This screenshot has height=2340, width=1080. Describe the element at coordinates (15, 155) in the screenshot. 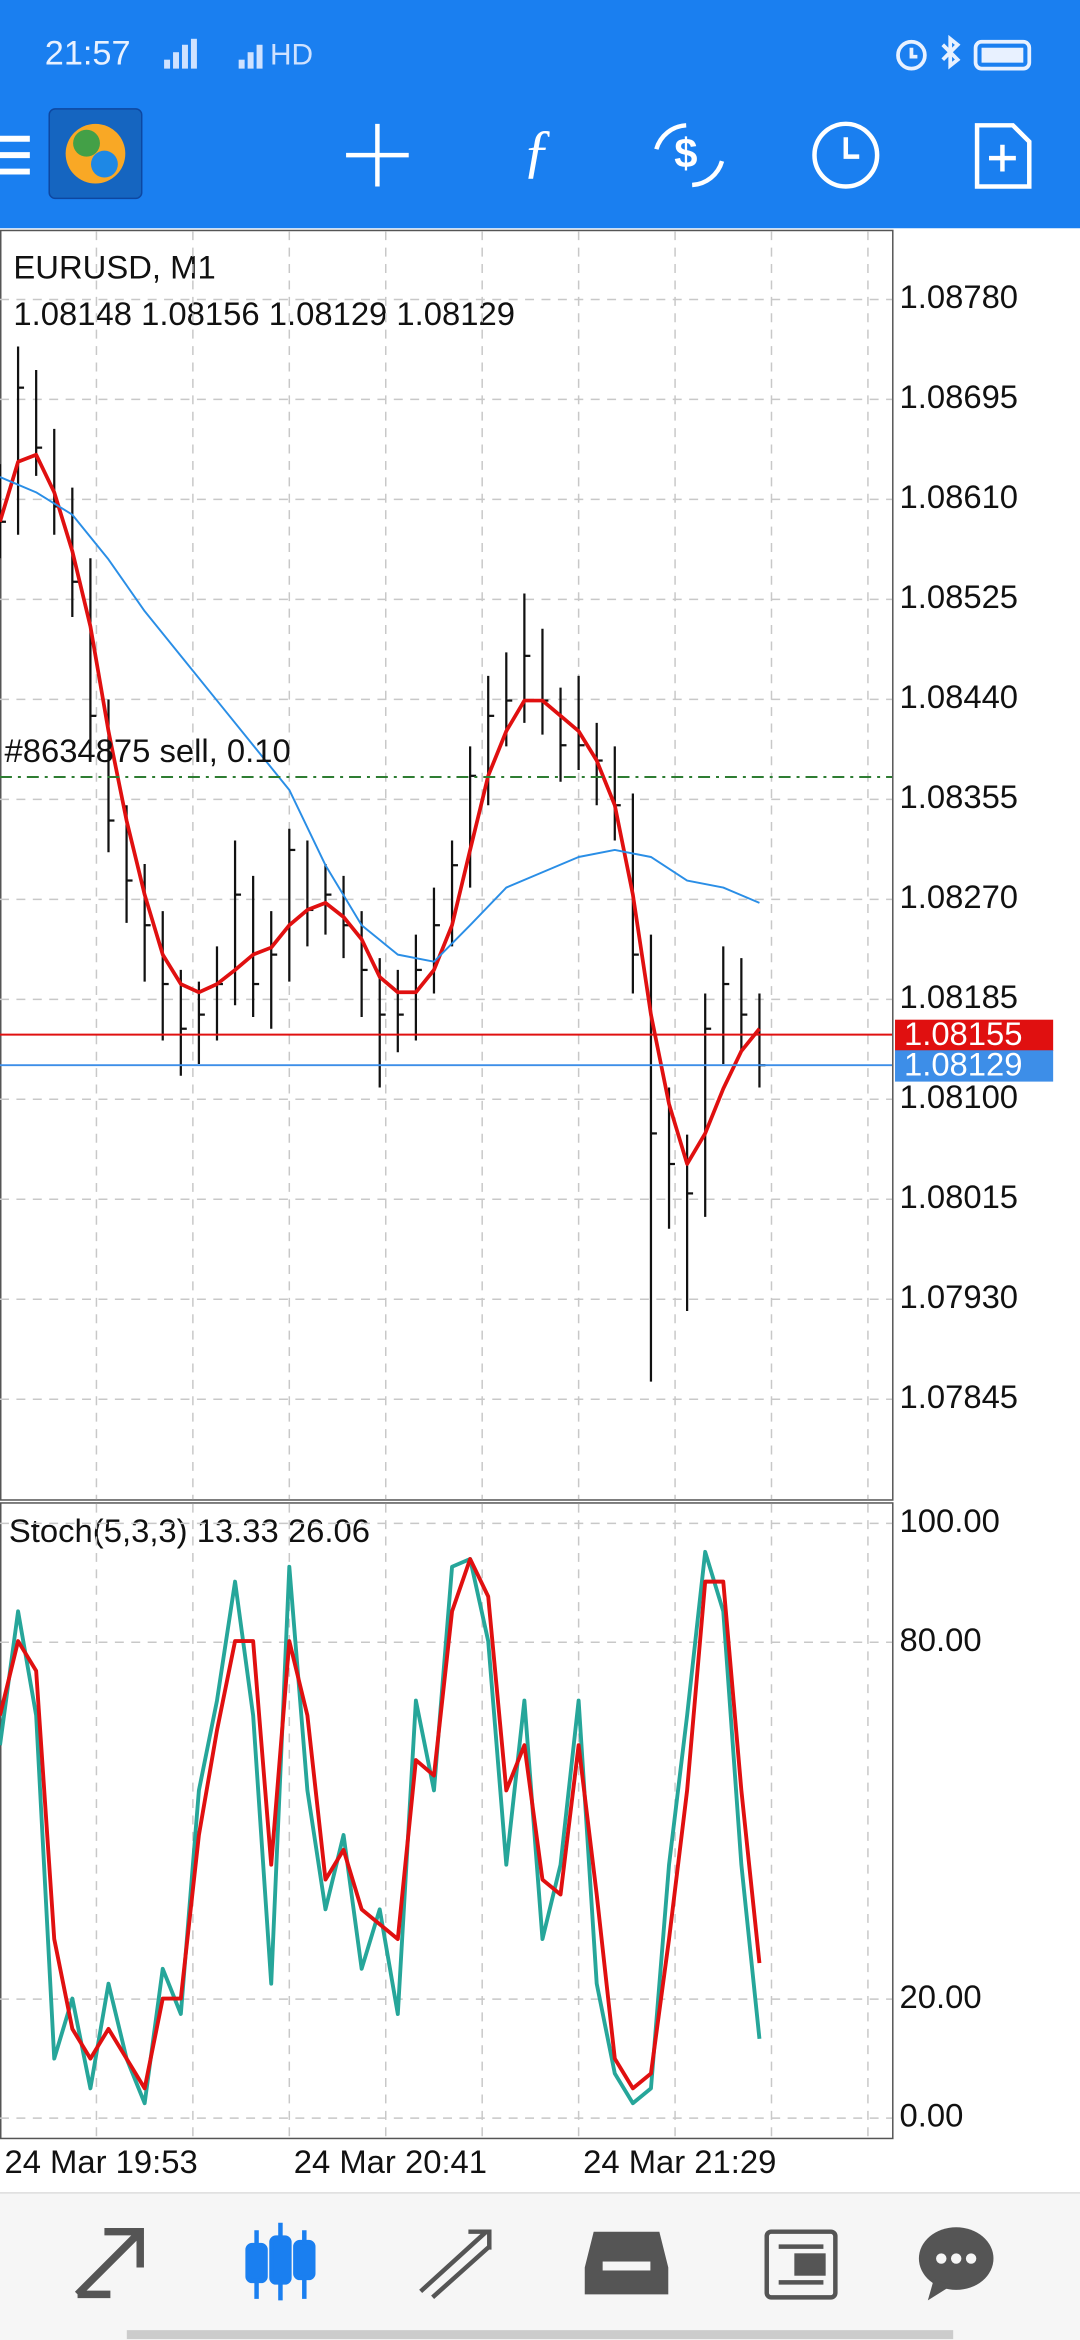

I see `menu-button` at that location.